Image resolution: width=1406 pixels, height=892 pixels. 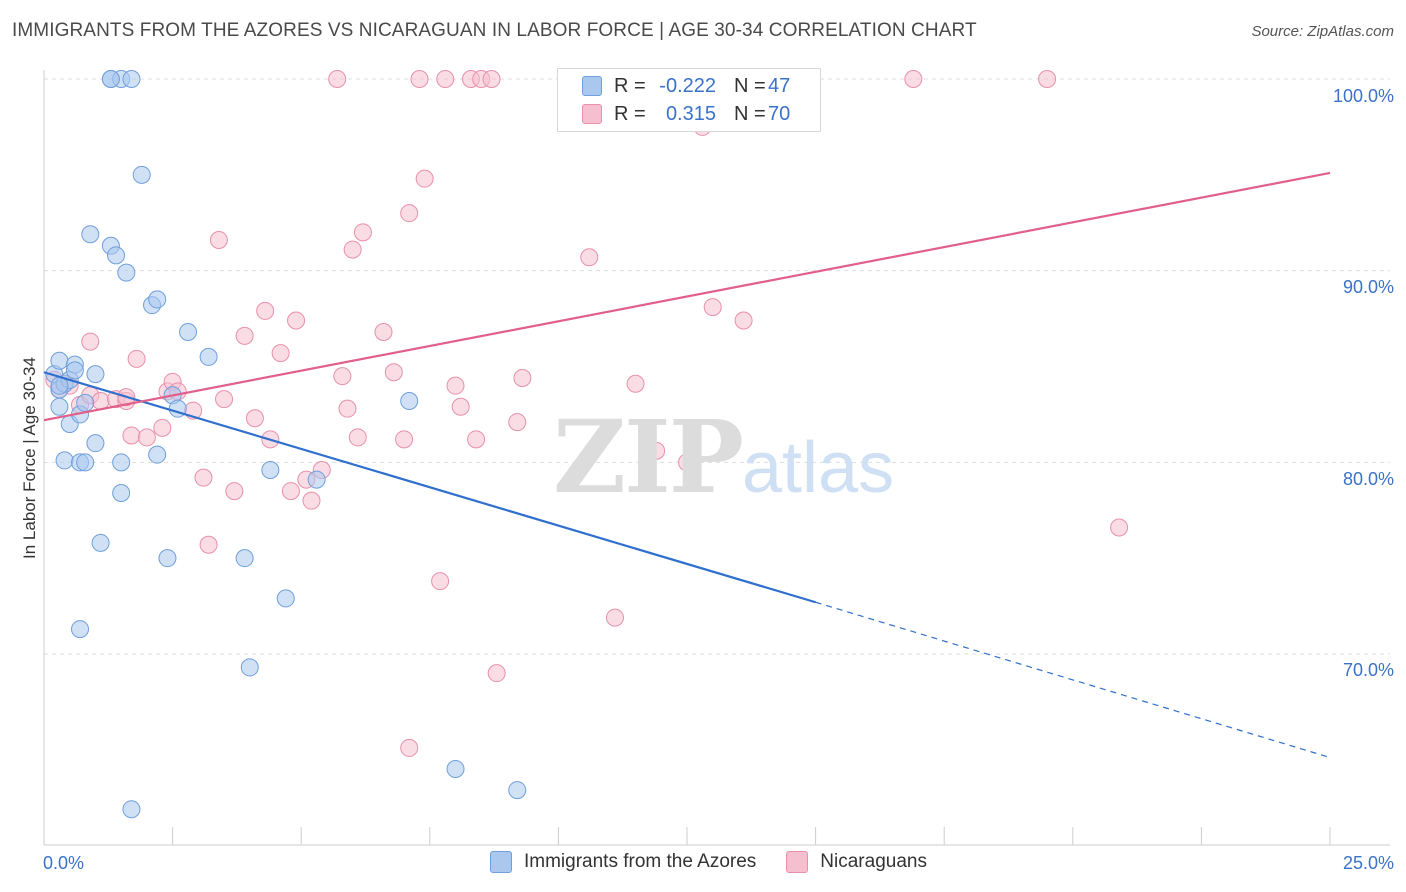 What do you see at coordinates (797, 862) in the screenshot?
I see `series-swatch-pink` at bounding box center [797, 862].